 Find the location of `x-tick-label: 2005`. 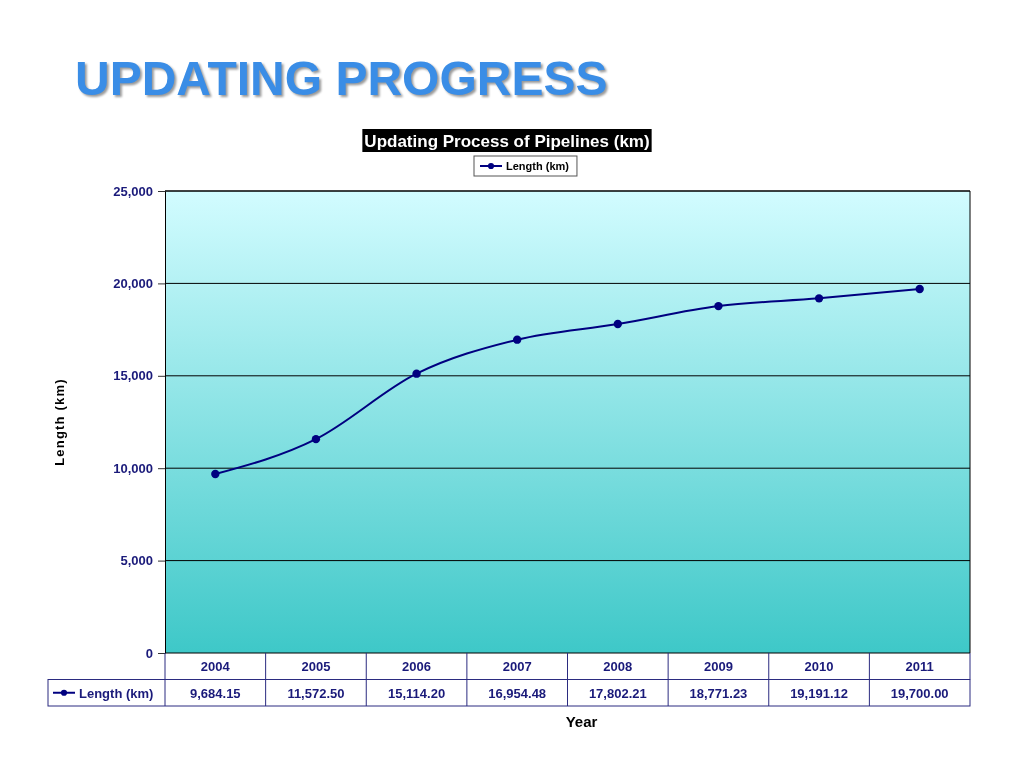

x-tick-label: 2005 is located at coordinates (316, 667).